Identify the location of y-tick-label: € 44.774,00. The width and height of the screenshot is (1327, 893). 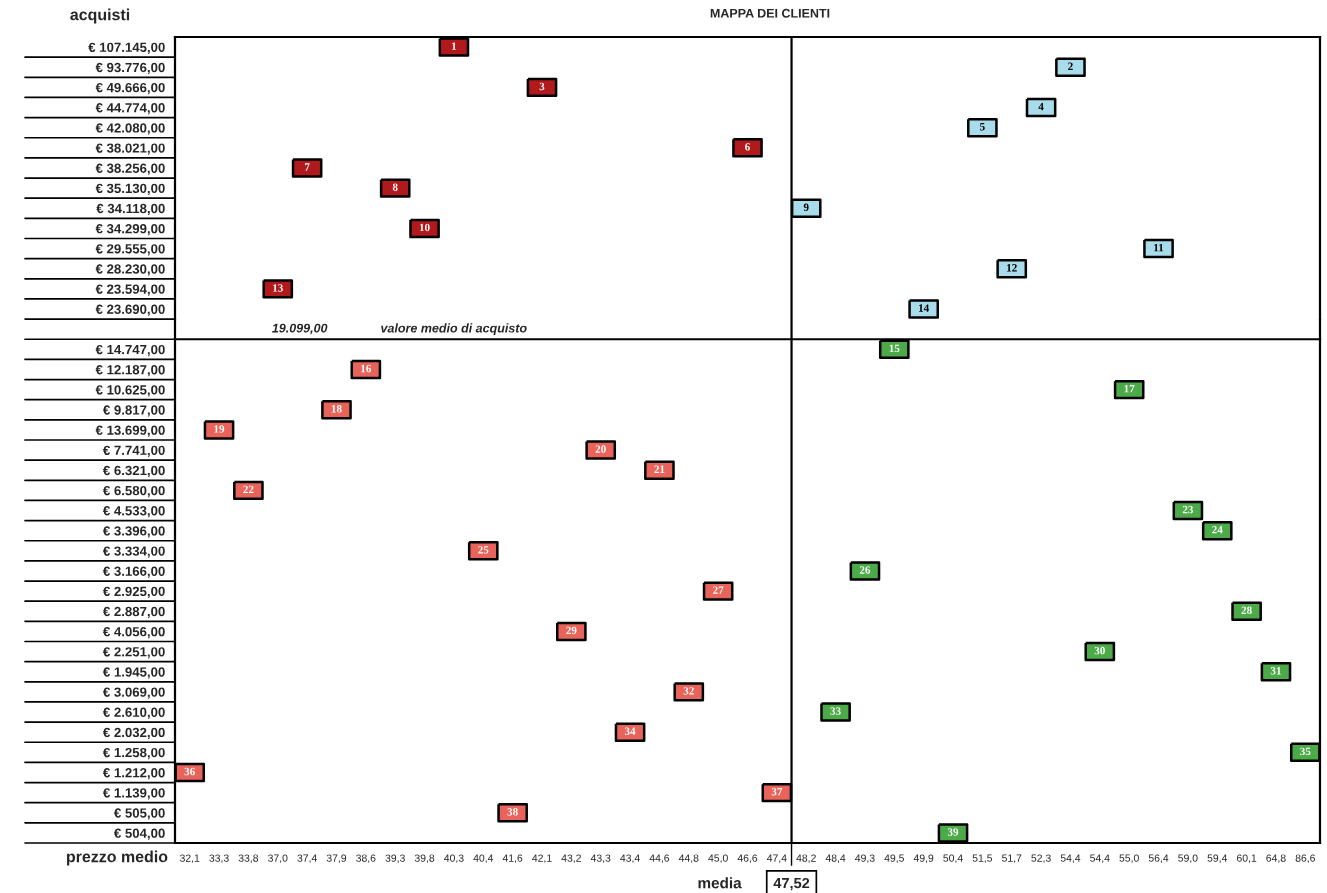
(130, 109).